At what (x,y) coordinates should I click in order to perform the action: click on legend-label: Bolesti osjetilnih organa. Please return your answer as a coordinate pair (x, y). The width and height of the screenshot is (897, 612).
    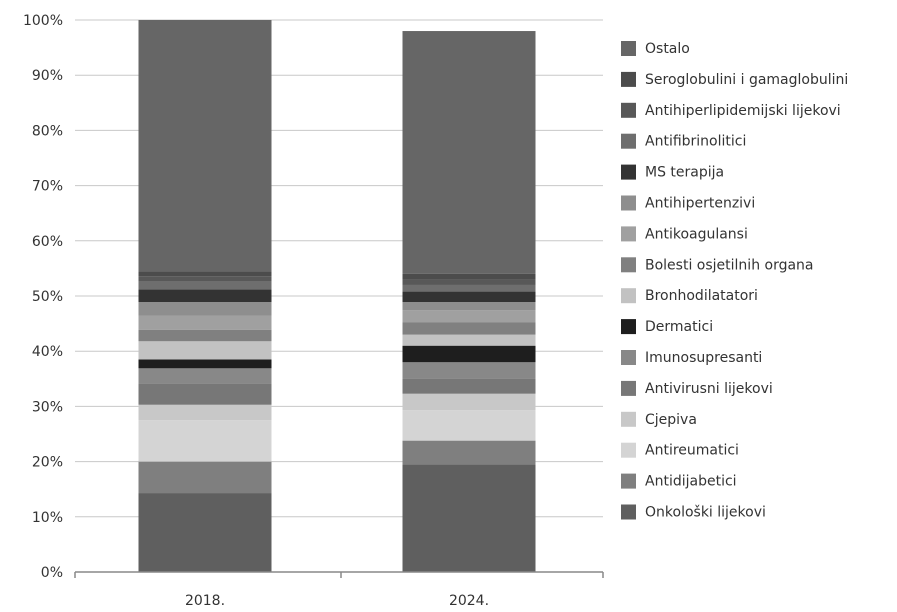
    Looking at the image, I should click on (729, 265).